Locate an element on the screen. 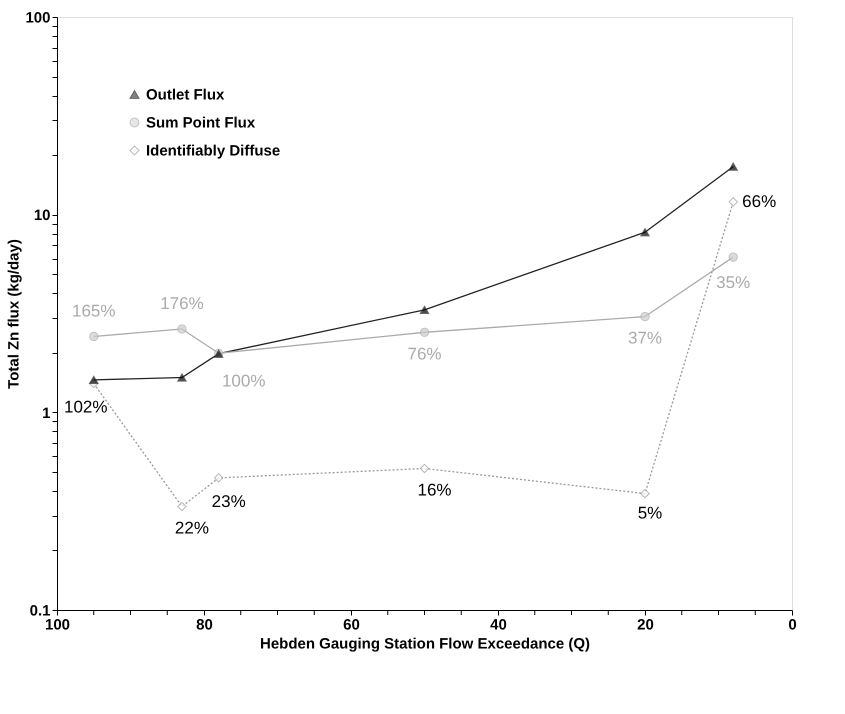  x-tick-label: 100 is located at coordinates (57, 625).